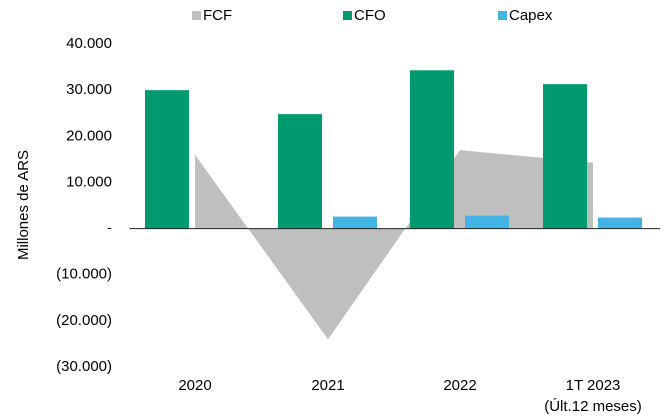  Describe the element at coordinates (23, 205) in the screenshot. I see `y-axis-label: Millones de ARS` at that location.